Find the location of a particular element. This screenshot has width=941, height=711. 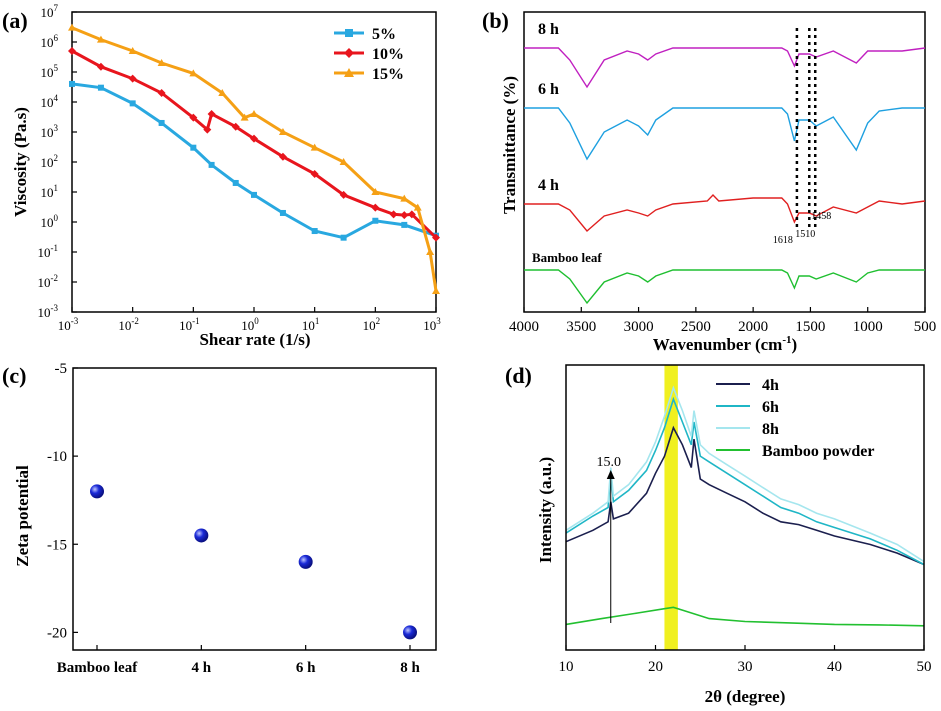

panel-b-peak-label: 1510 is located at coordinates (805, 234).